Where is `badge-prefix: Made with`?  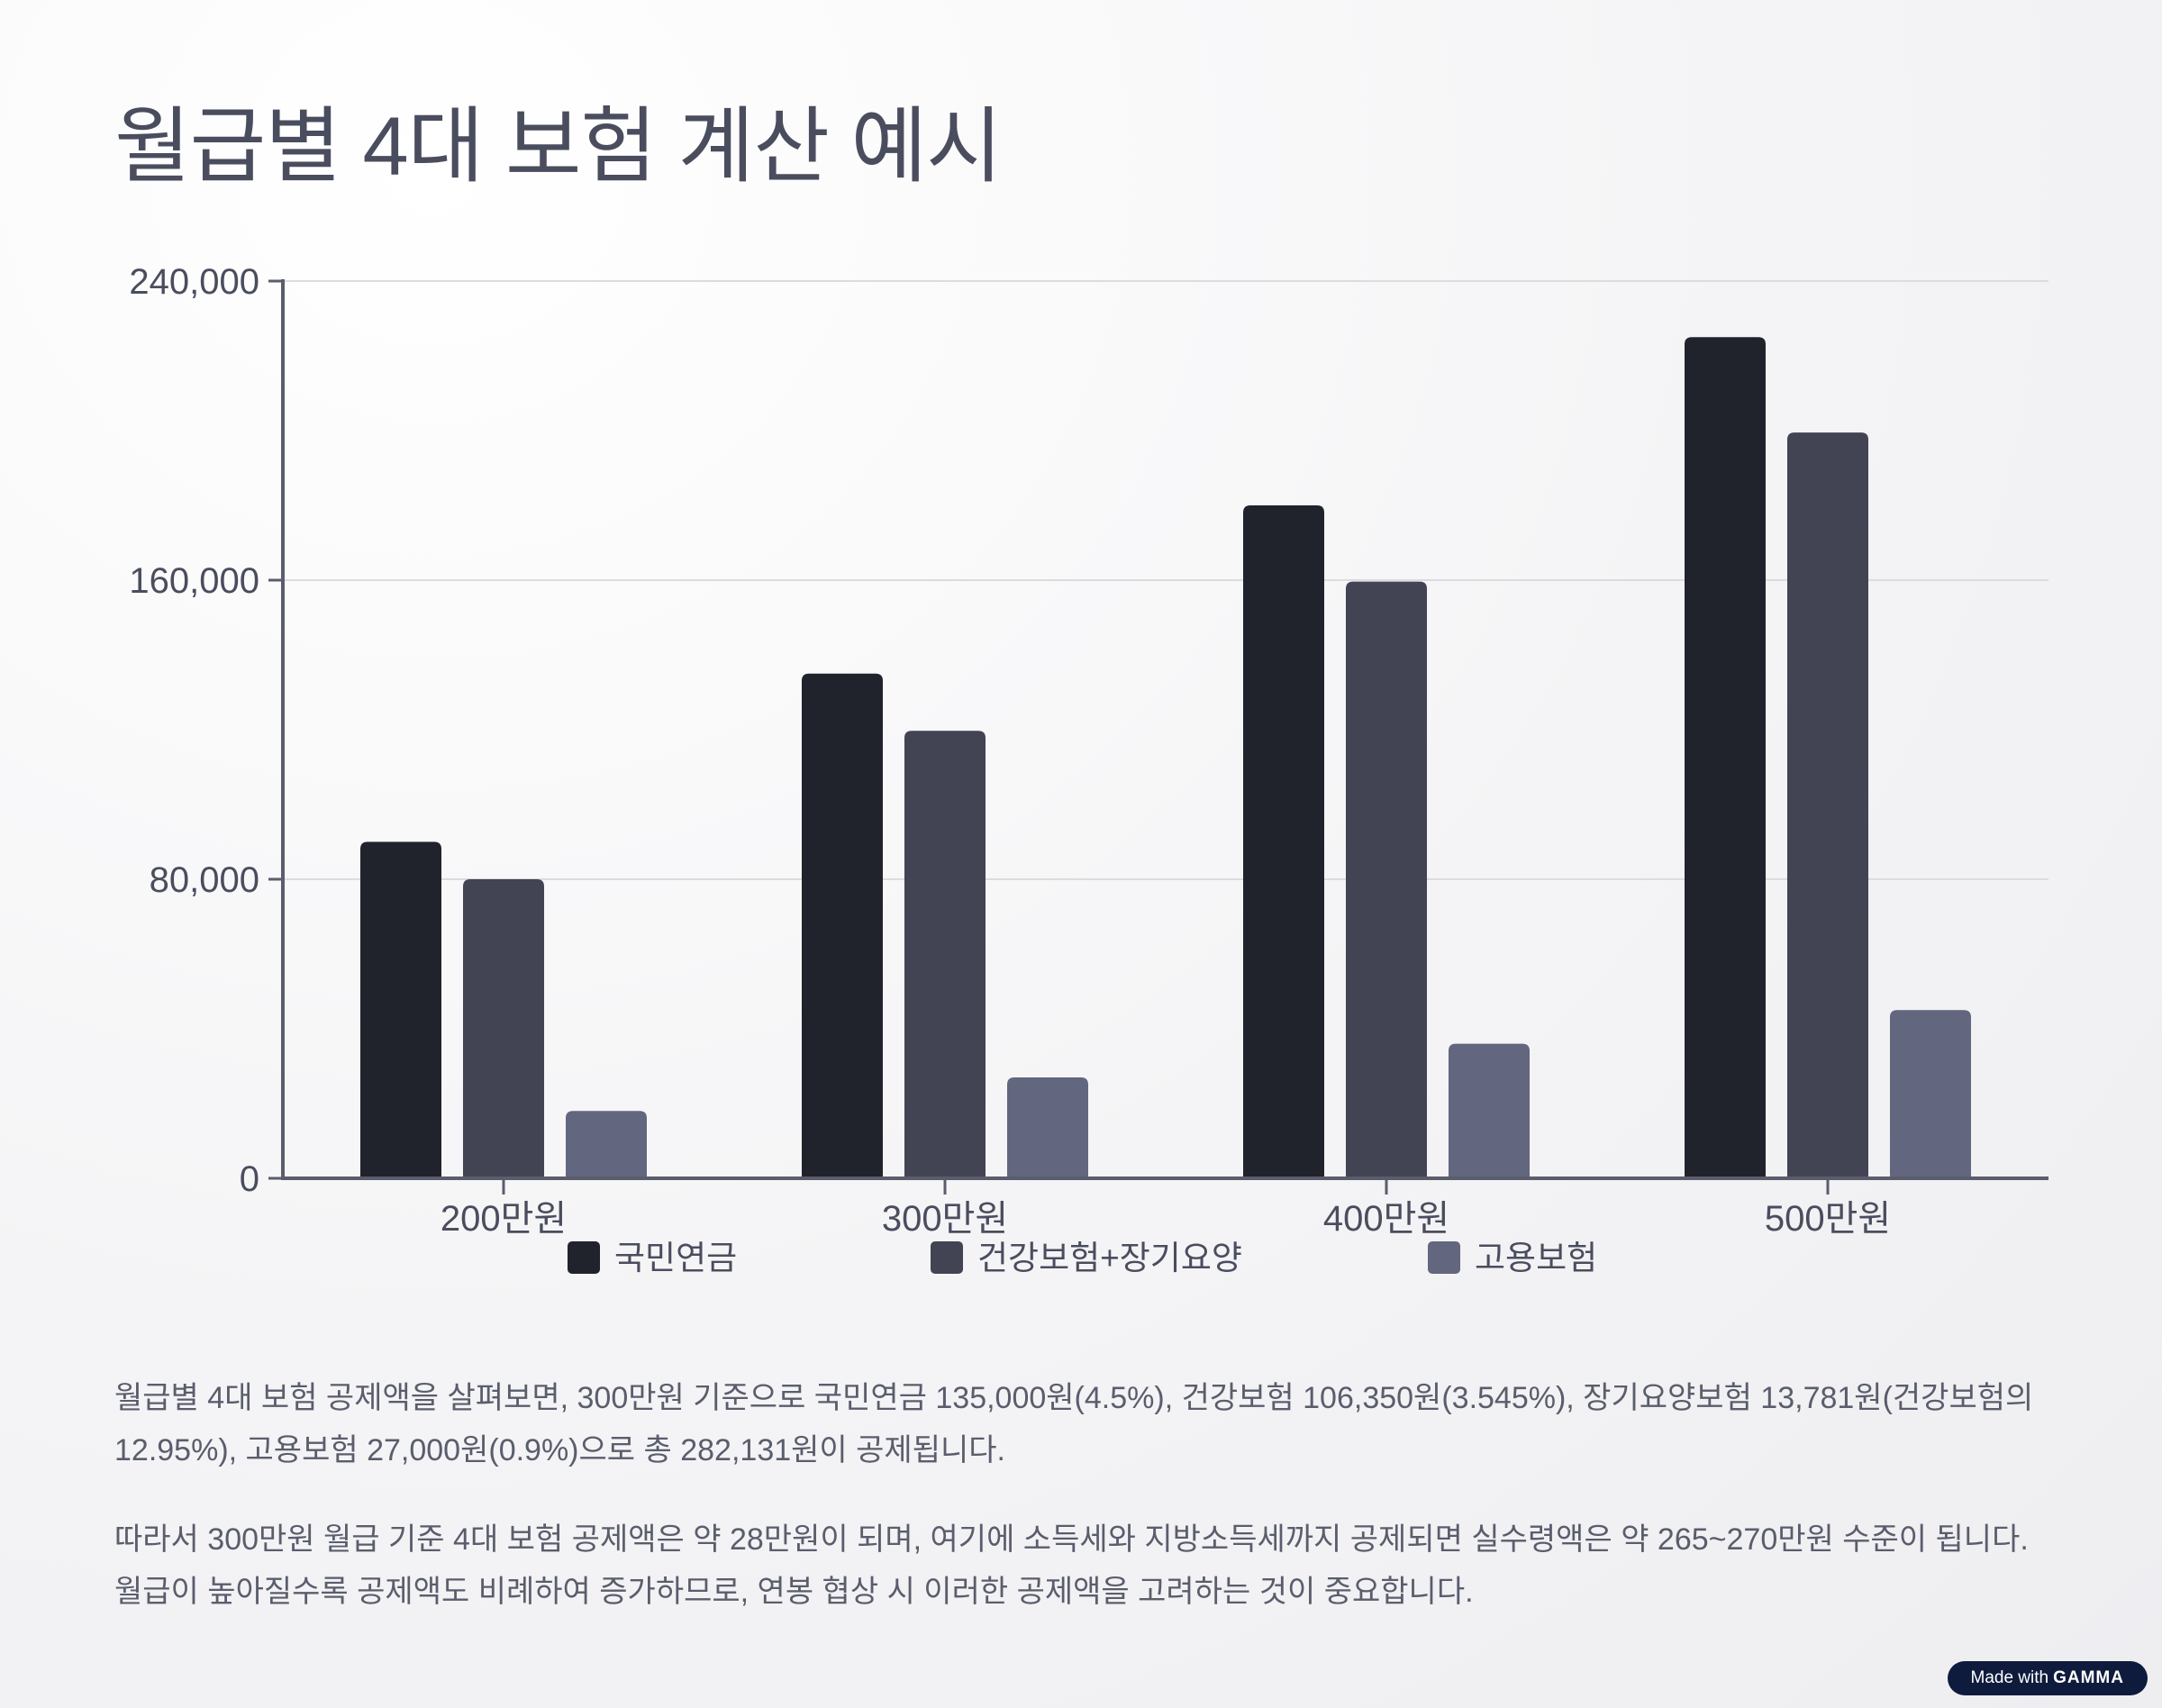
badge-prefix: Made with is located at coordinates (2009, 1677).